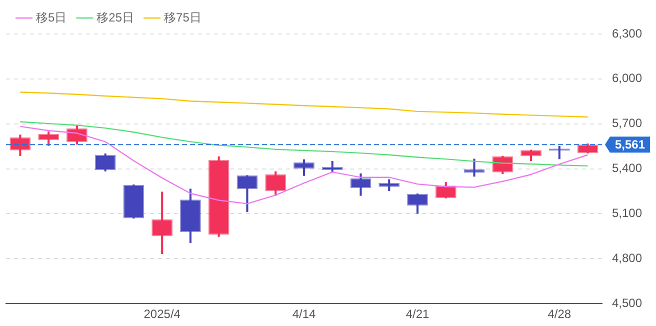  What do you see at coordinates (627, 33) in the screenshot?
I see `y-tick-label: 6,300` at bounding box center [627, 33].